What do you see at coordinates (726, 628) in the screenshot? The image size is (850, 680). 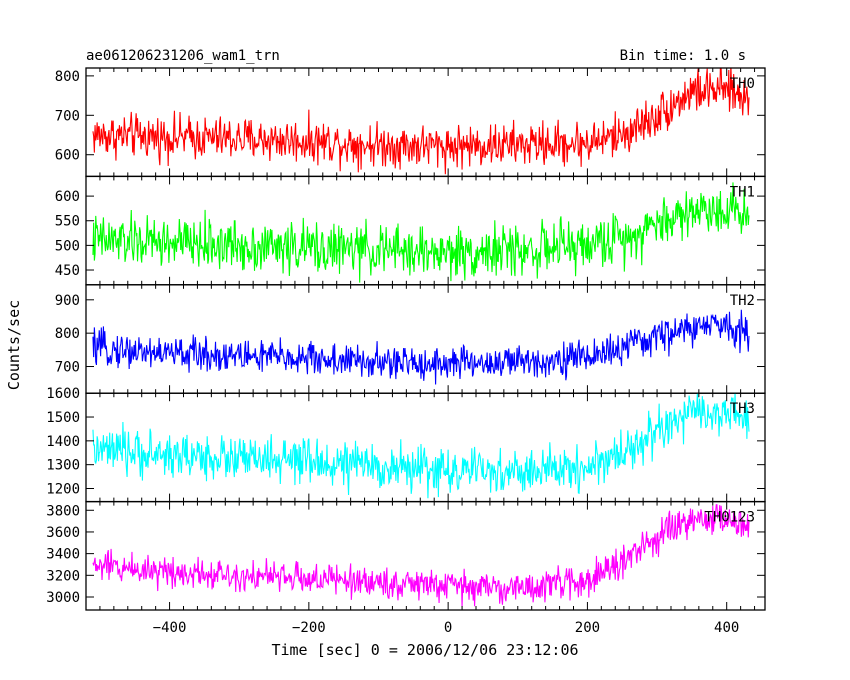 I see `x-tick-label: 400` at bounding box center [726, 628].